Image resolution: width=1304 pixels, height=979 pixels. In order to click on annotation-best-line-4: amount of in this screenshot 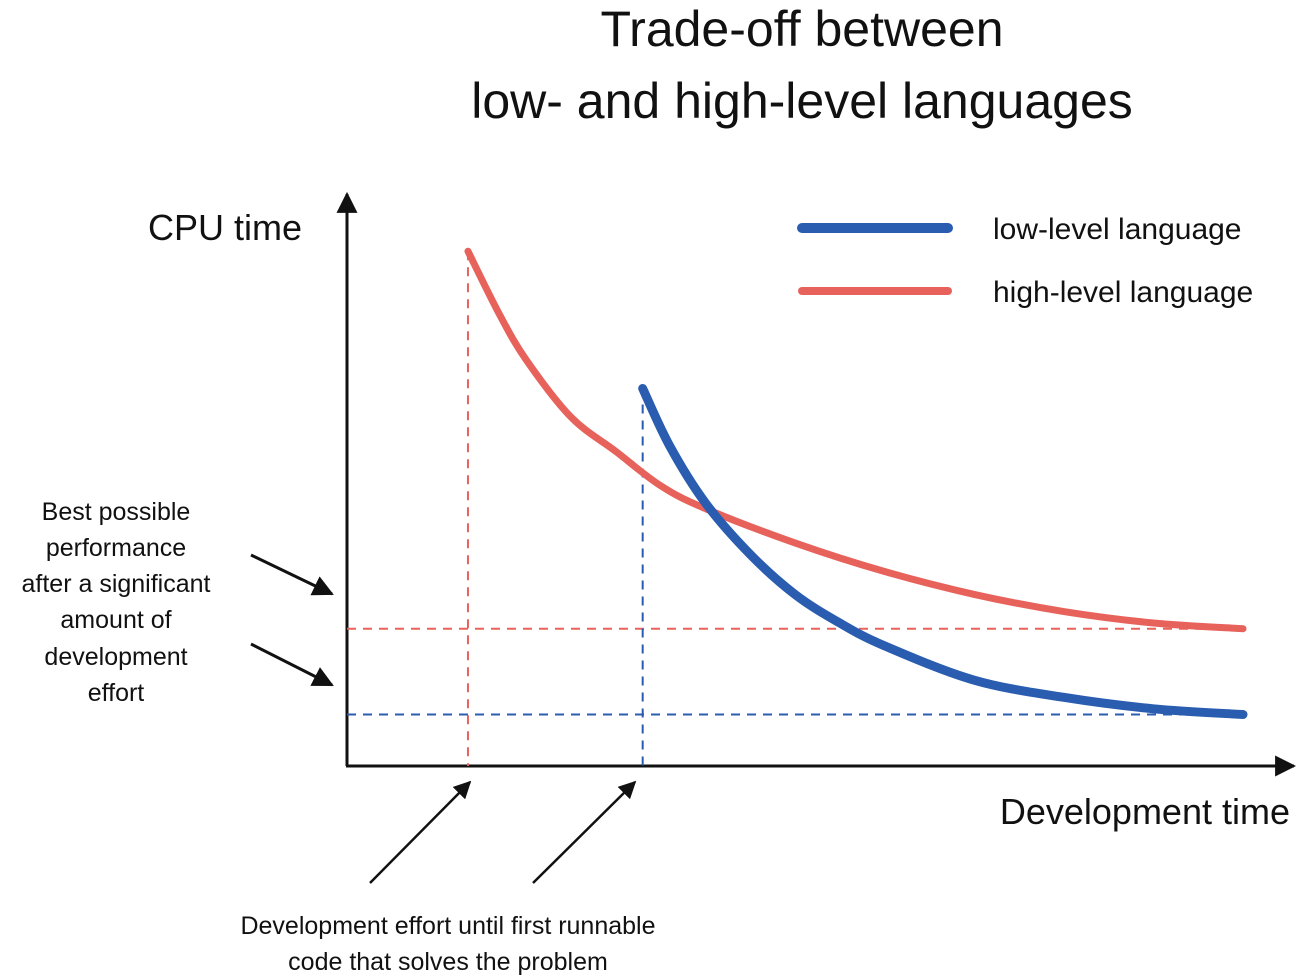, I will do `click(115, 620)`.